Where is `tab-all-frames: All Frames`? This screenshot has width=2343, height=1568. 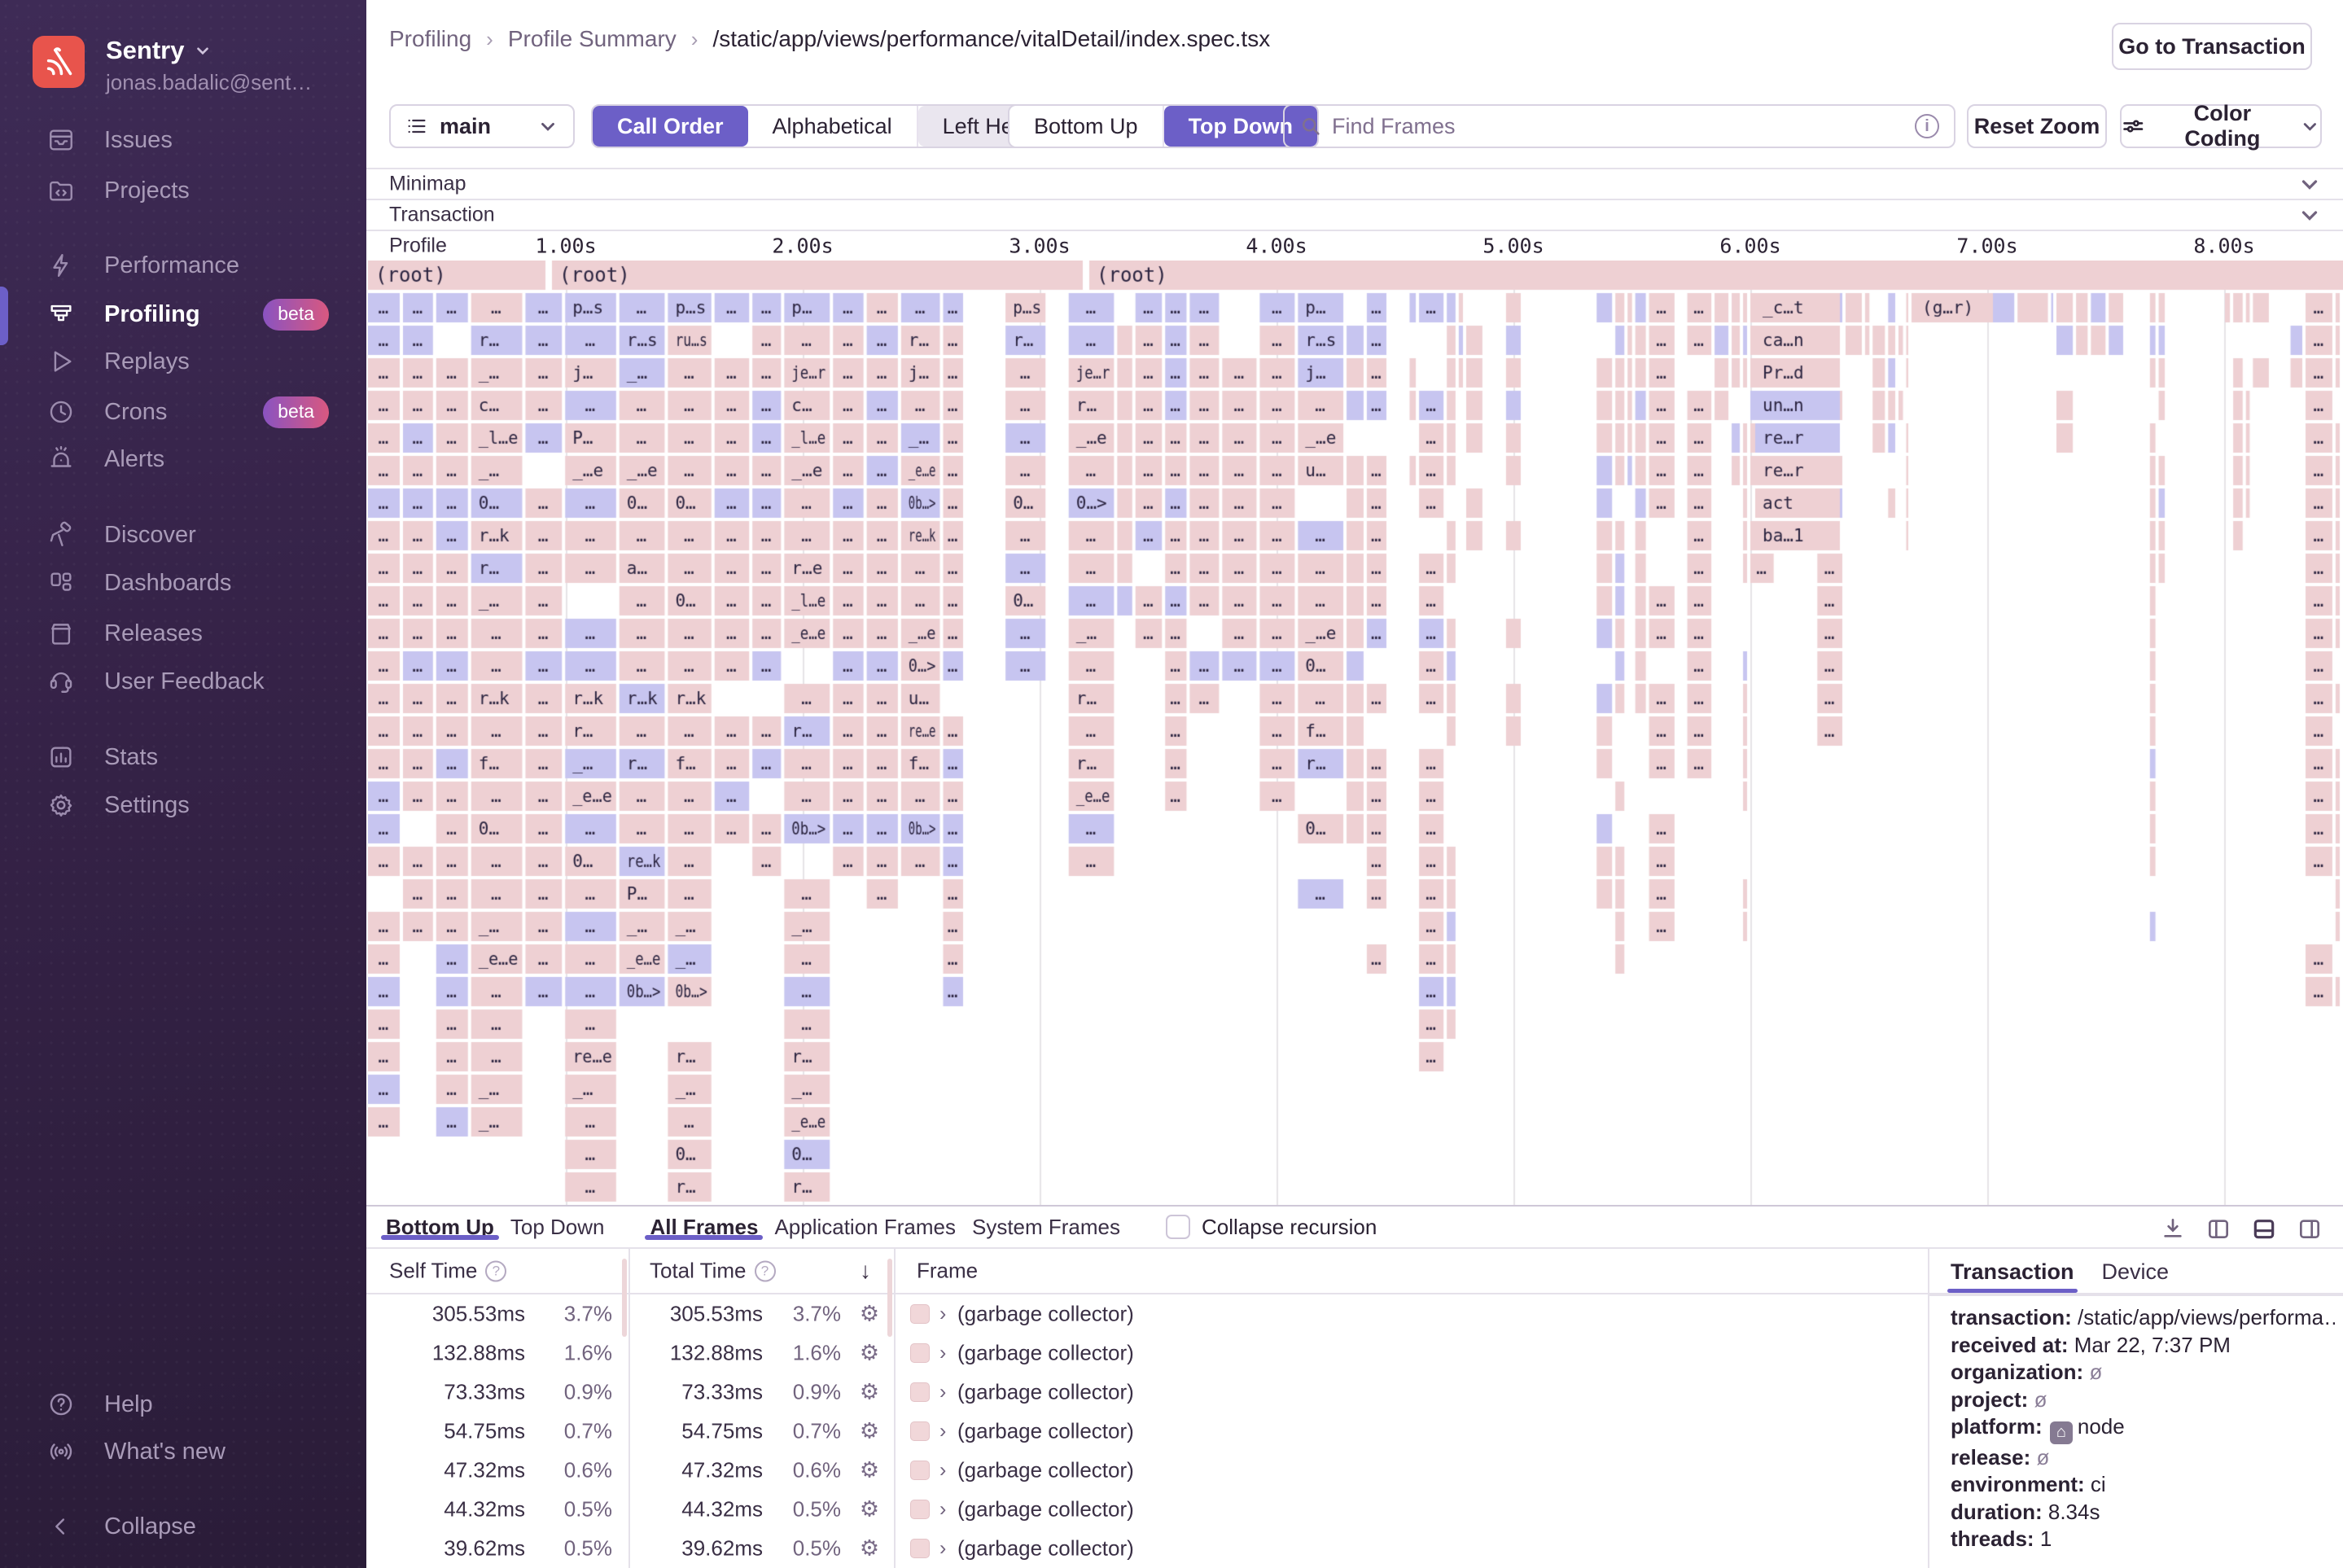 tab-all-frames: All Frames is located at coordinates (704, 1227).